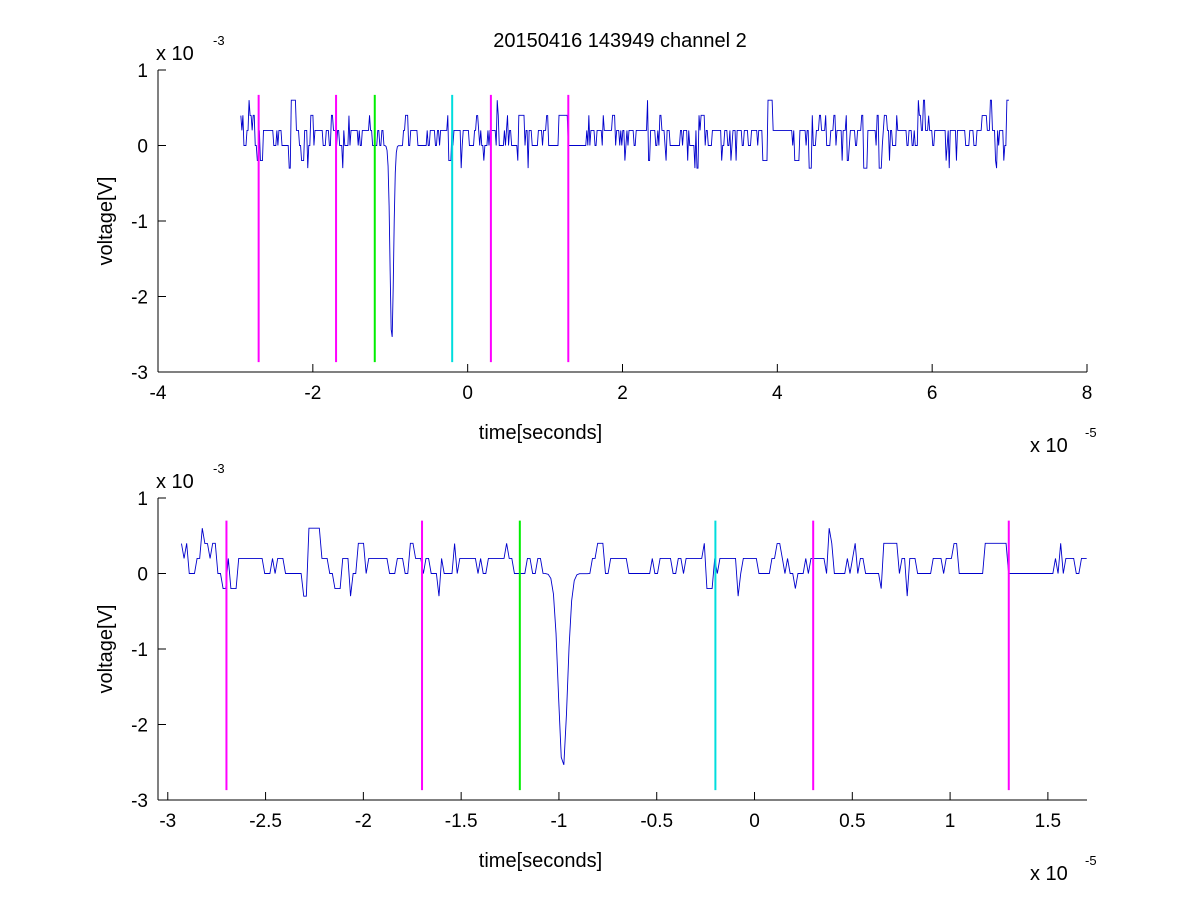 The height and width of the screenshot is (901, 1200). Describe the element at coordinates (852, 821) in the screenshot. I see `x-tick-label: 0.5` at that location.